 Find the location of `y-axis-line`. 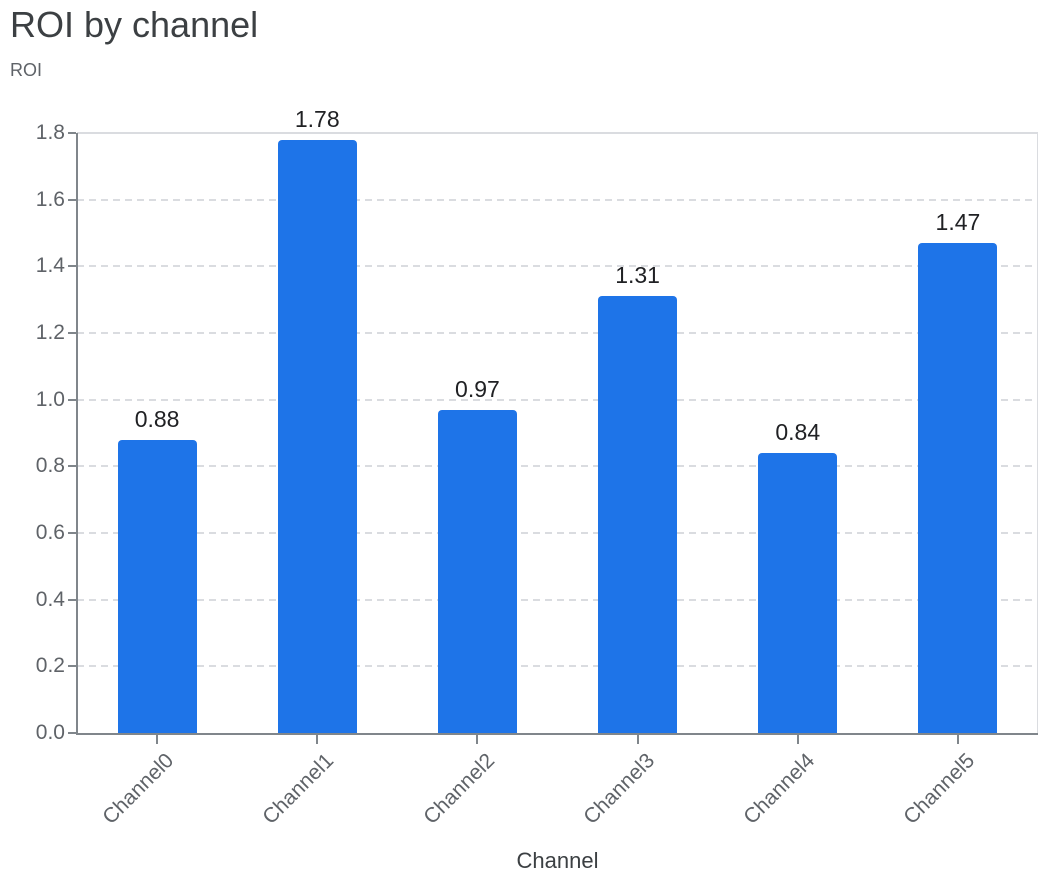

y-axis-line is located at coordinates (77, 434).